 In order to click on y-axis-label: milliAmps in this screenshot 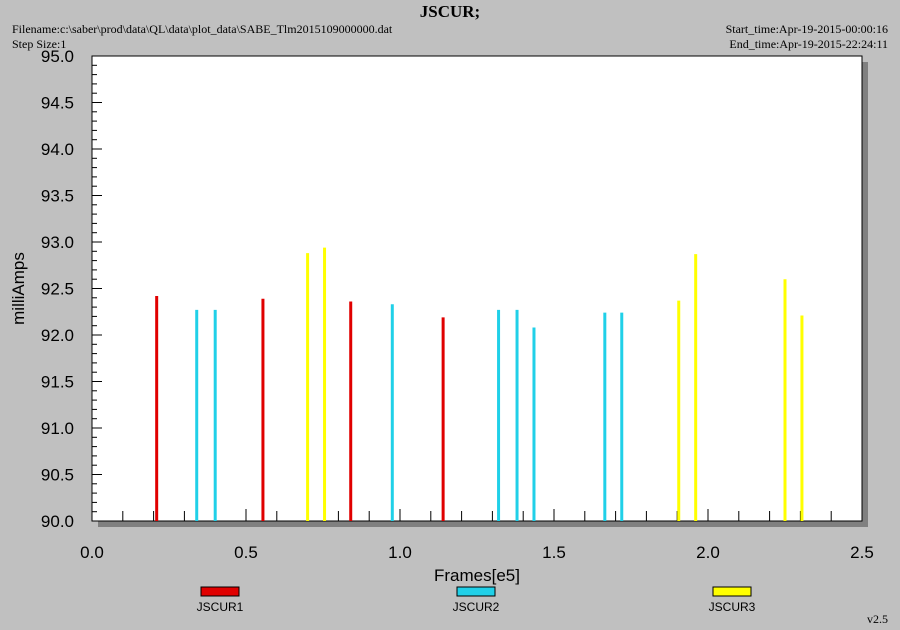, I will do `click(18, 288)`.